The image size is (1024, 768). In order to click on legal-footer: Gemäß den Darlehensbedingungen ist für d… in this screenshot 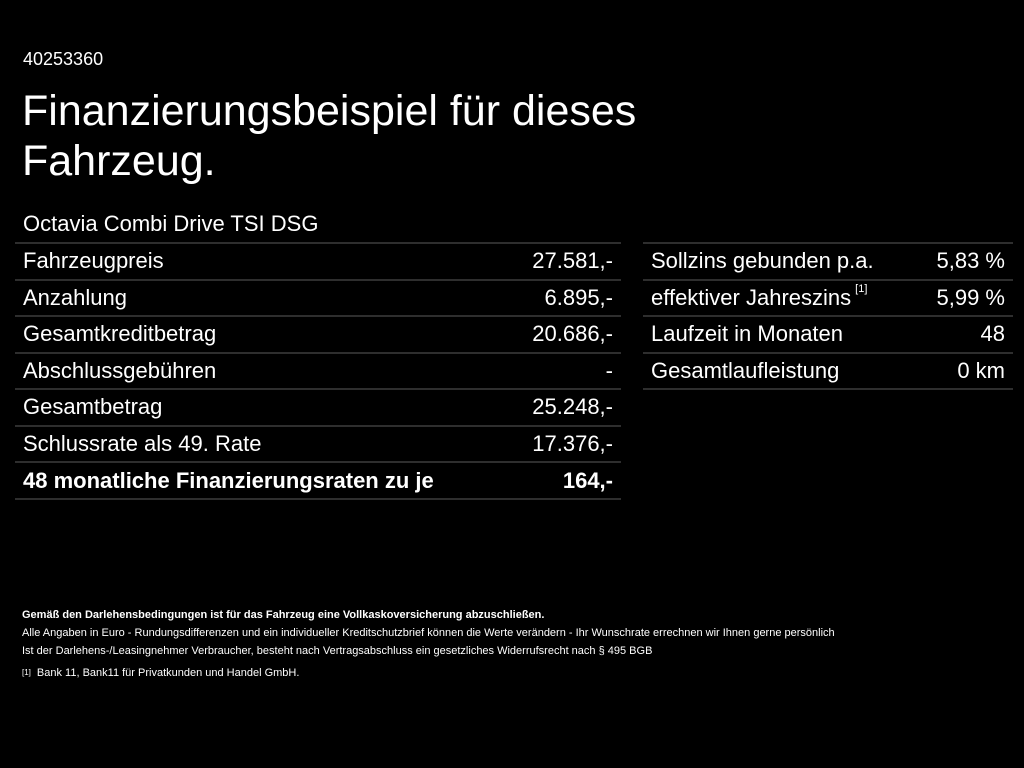, I will do `click(512, 644)`.